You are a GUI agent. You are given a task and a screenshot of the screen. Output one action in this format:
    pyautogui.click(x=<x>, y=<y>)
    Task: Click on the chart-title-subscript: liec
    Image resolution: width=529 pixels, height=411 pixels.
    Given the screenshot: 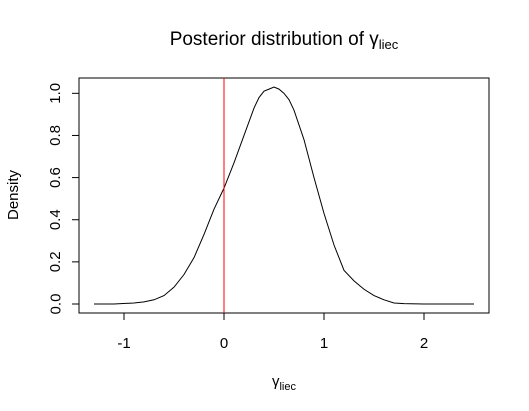 What is the action you would take?
    pyautogui.click(x=389, y=44)
    